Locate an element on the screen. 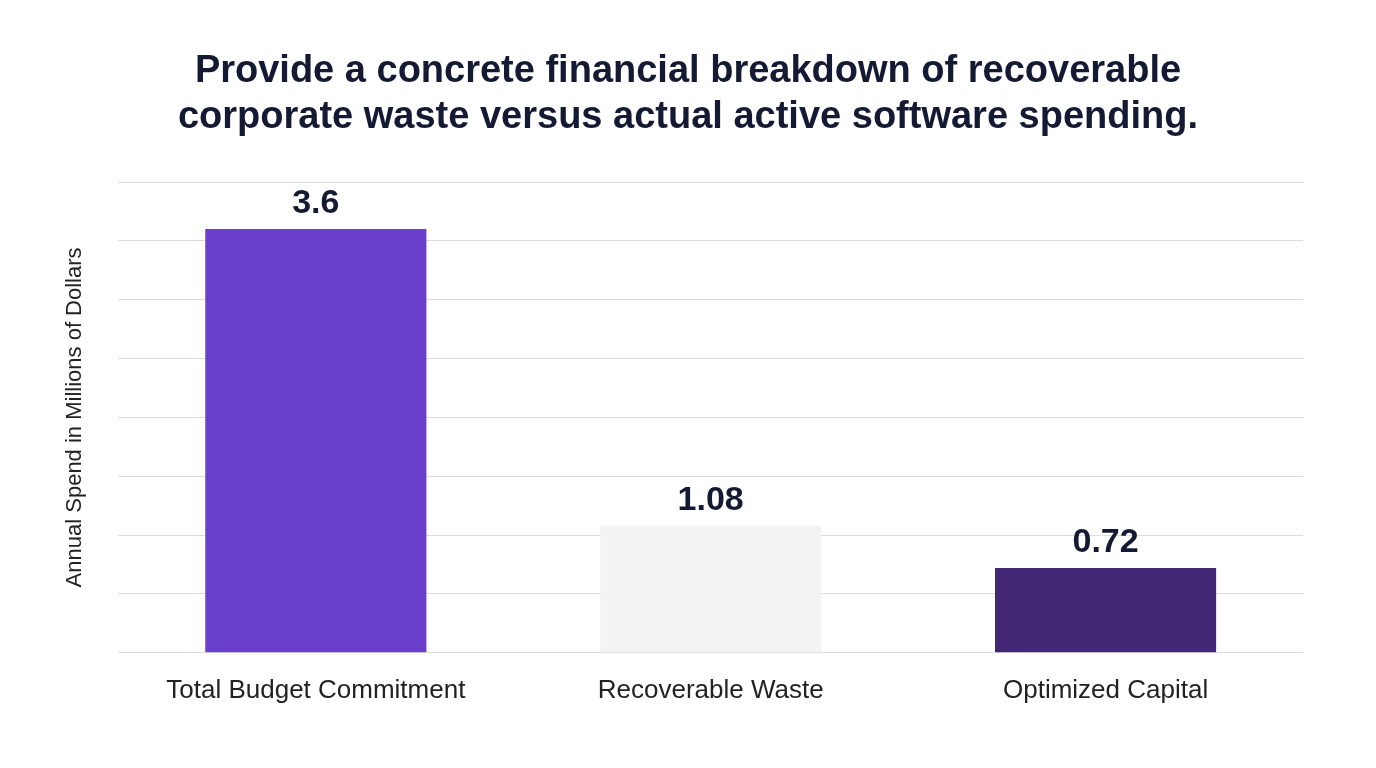  x-tick-label: Recoverable Waste is located at coordinates (710, 688).